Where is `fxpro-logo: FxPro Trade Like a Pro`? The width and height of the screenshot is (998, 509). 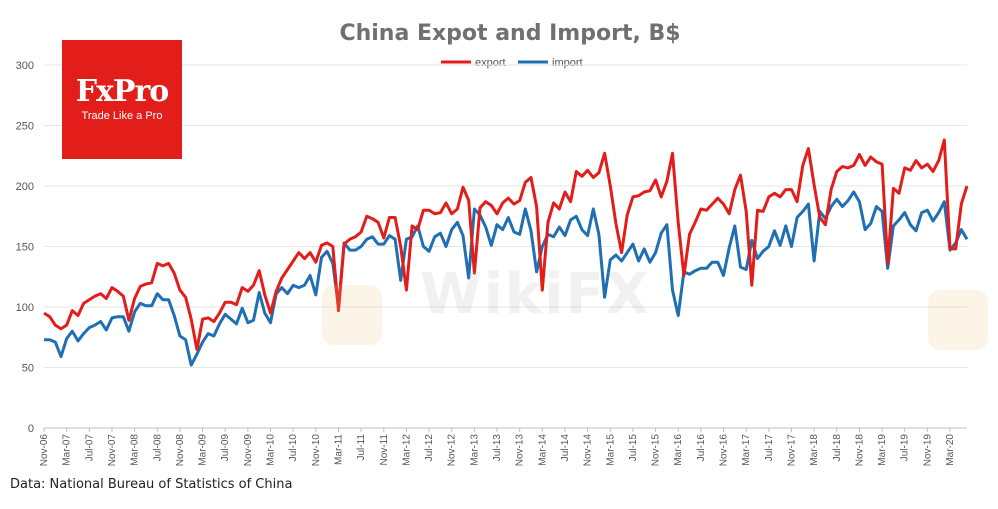 fxpro-logo: FxPro Trade Like a Pro is located at coordinates (122, 99).